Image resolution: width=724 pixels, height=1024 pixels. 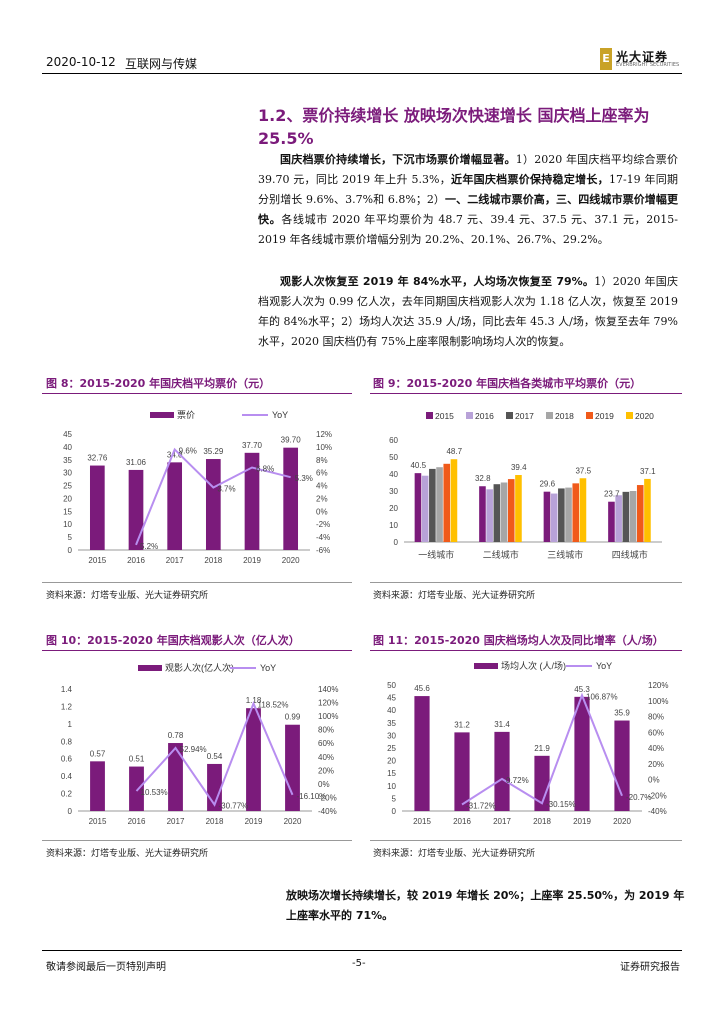 I want to click on para1-lead: 国庆档票价持续增长，下沉市场票价增幅显著。, so click(x=398, y=159).